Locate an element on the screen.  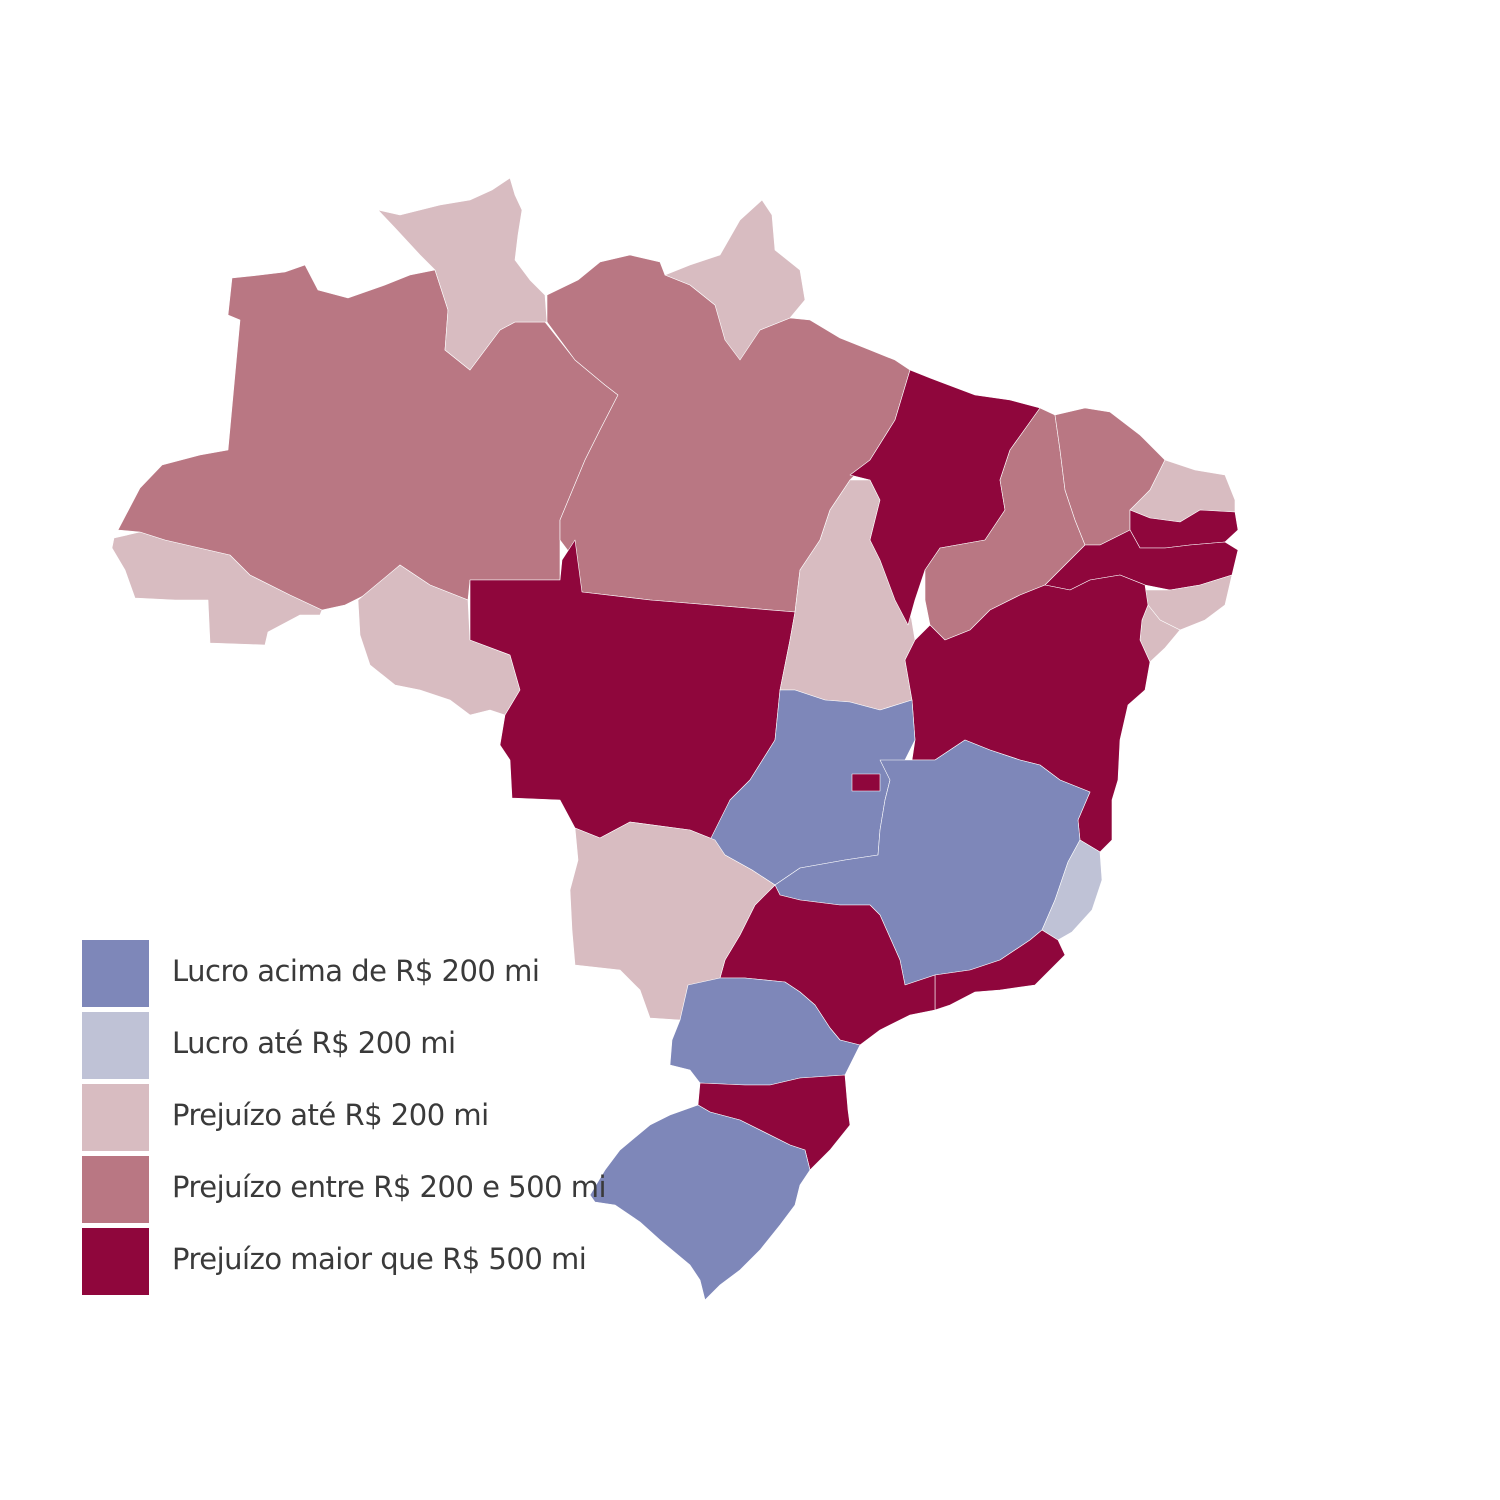
state-ap is located at coordinates (735, 280).